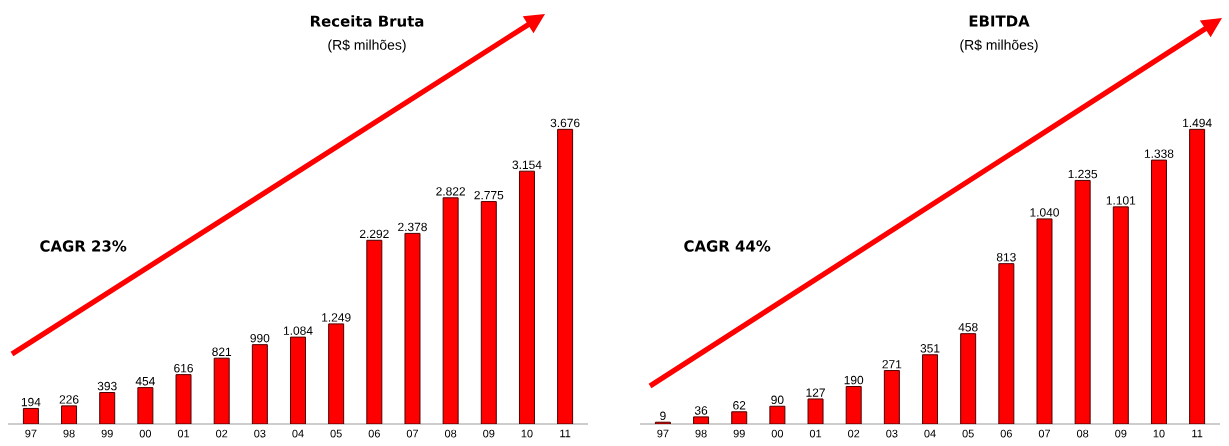 The width and height of the screenshot is (1229, 446). Describe the element at coordinates (727, 246) in the screenshot. I see `annotation: CAGR 44%` at that location.